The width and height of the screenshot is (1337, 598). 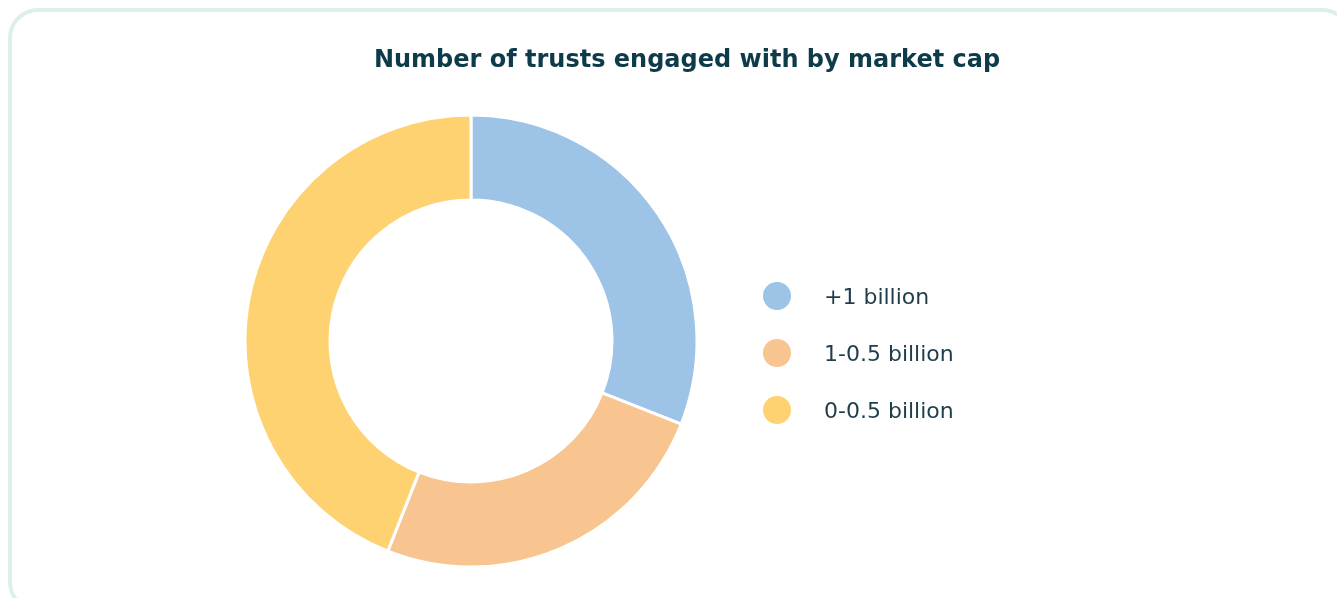 What do you see at coordinates (687, 59) in the screenshot?
I see `chart-title: Number of trusts engaged with by market cap` at bounding box center [687, 59].